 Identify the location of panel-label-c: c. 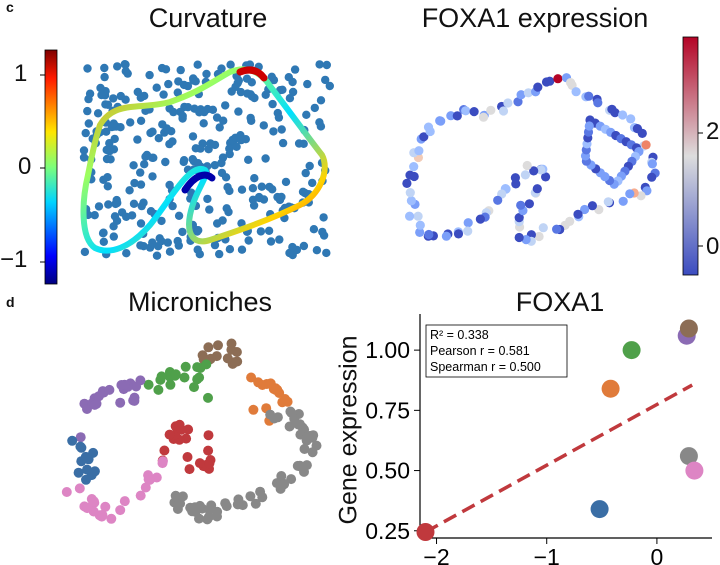
(10, 7).